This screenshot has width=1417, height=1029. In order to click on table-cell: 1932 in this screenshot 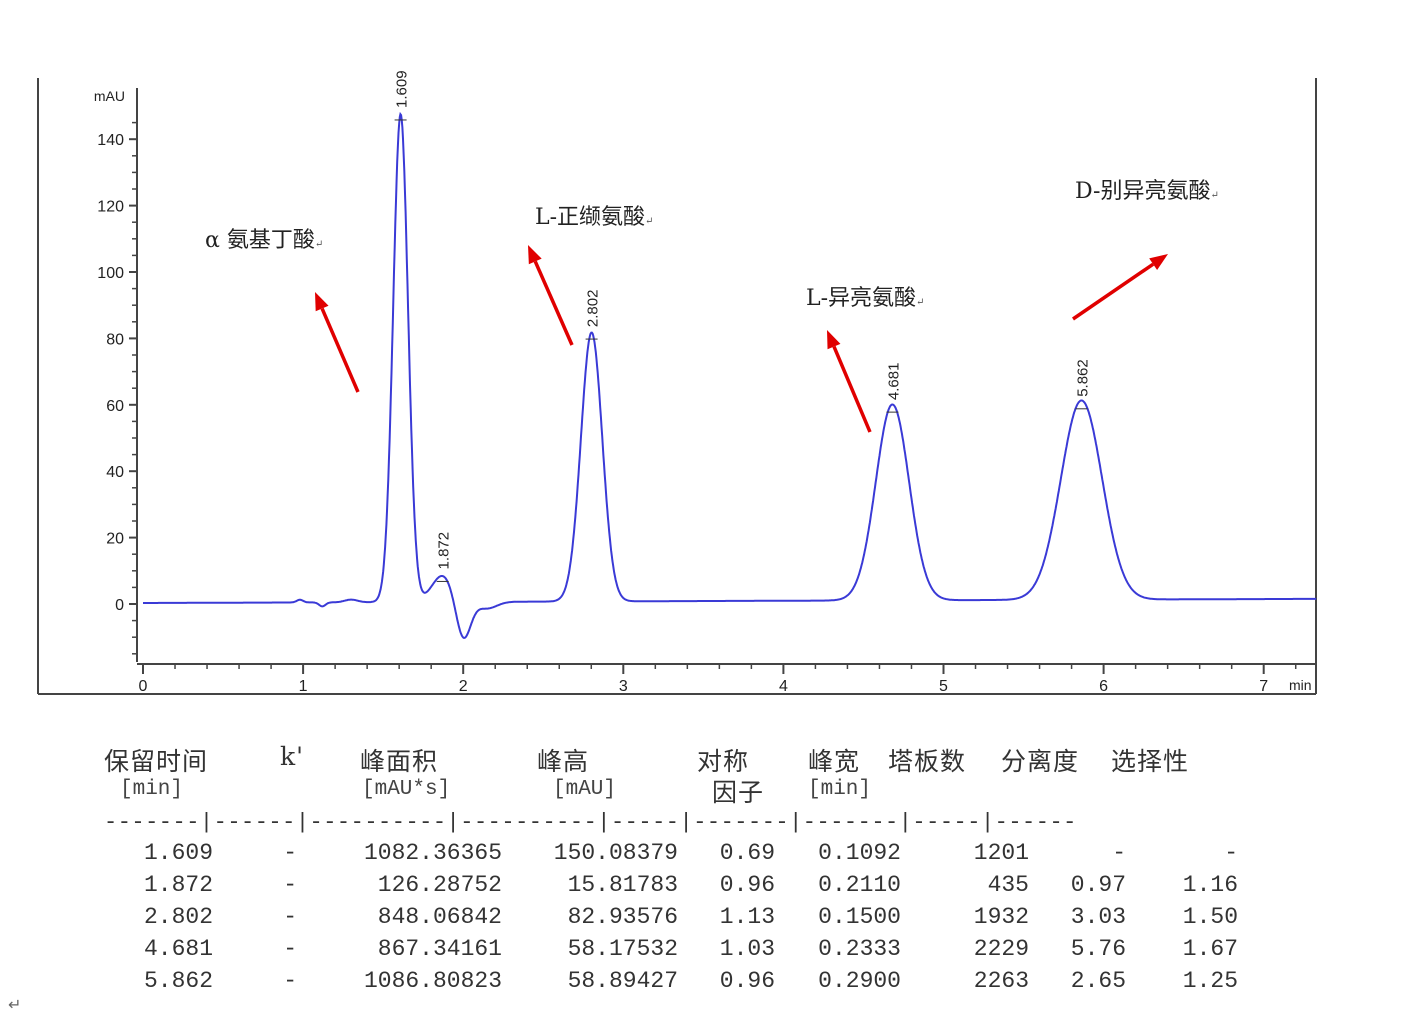, I will do `click(1001, 917)`.